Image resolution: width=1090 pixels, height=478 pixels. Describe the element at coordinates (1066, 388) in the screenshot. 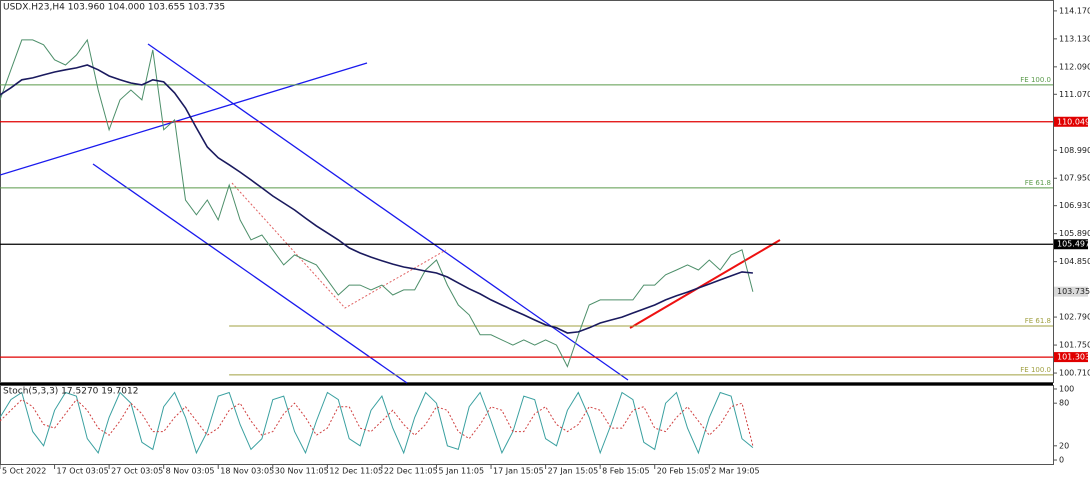

I see `y-tick-label: 100` at that location.